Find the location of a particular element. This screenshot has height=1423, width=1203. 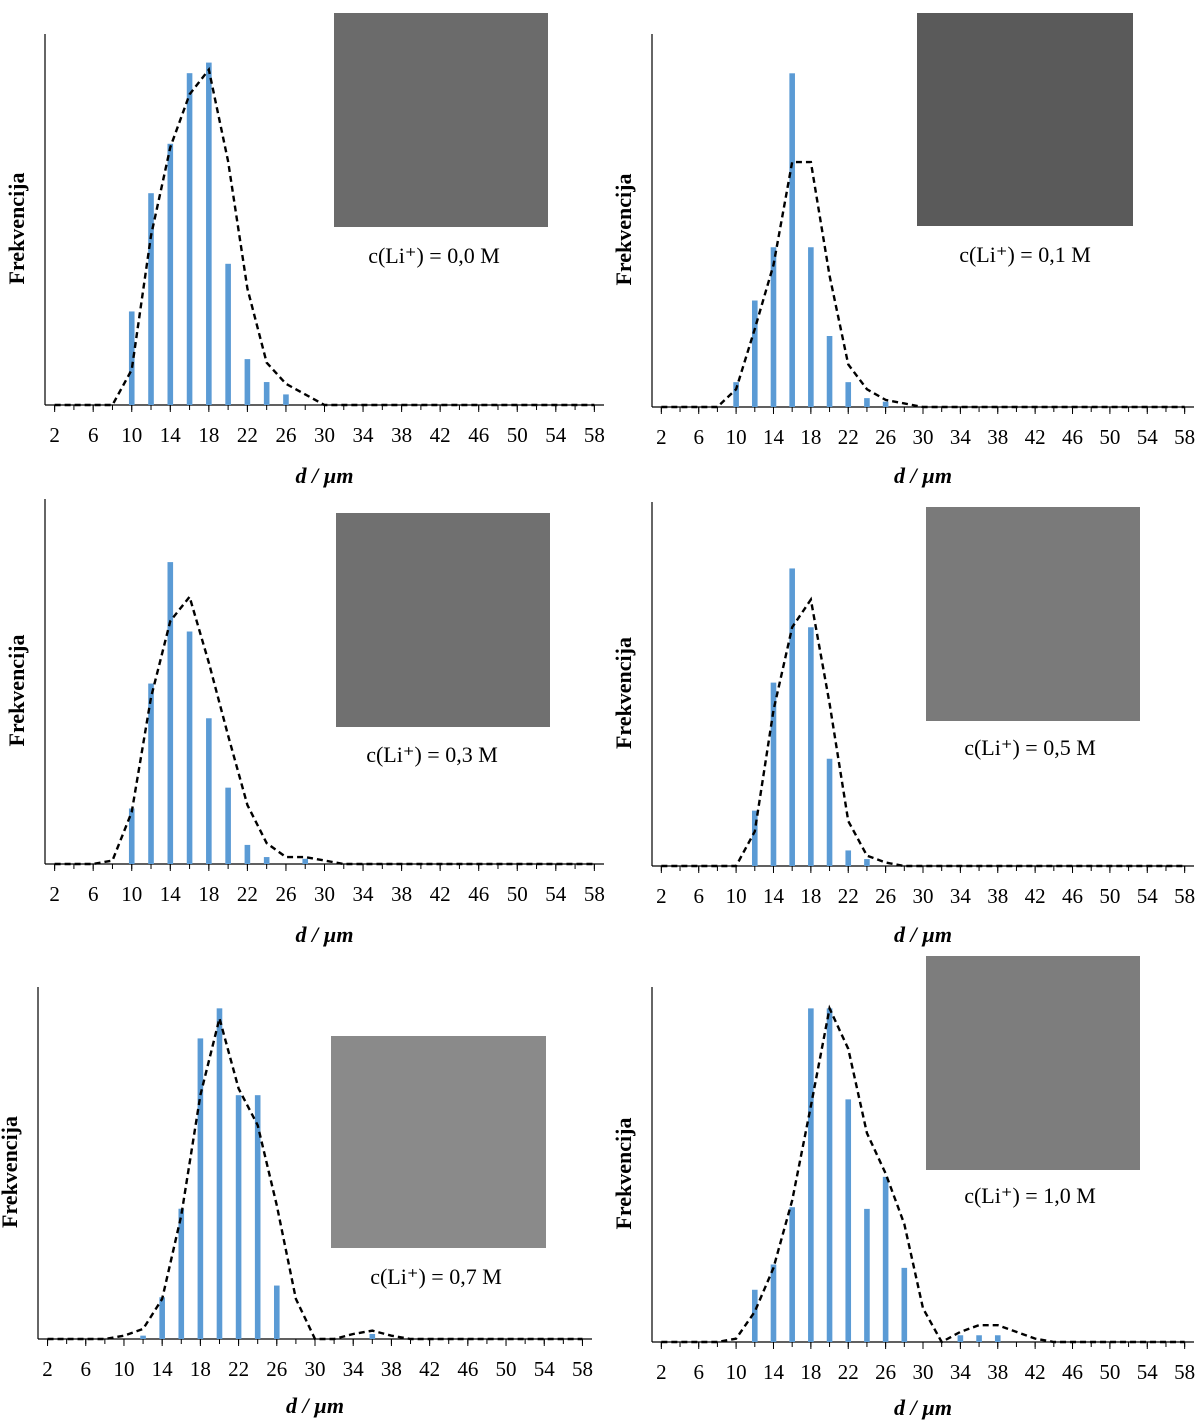

annotation: c(Li⁺) = 0,1 M is located at coordinates (1025, 254).